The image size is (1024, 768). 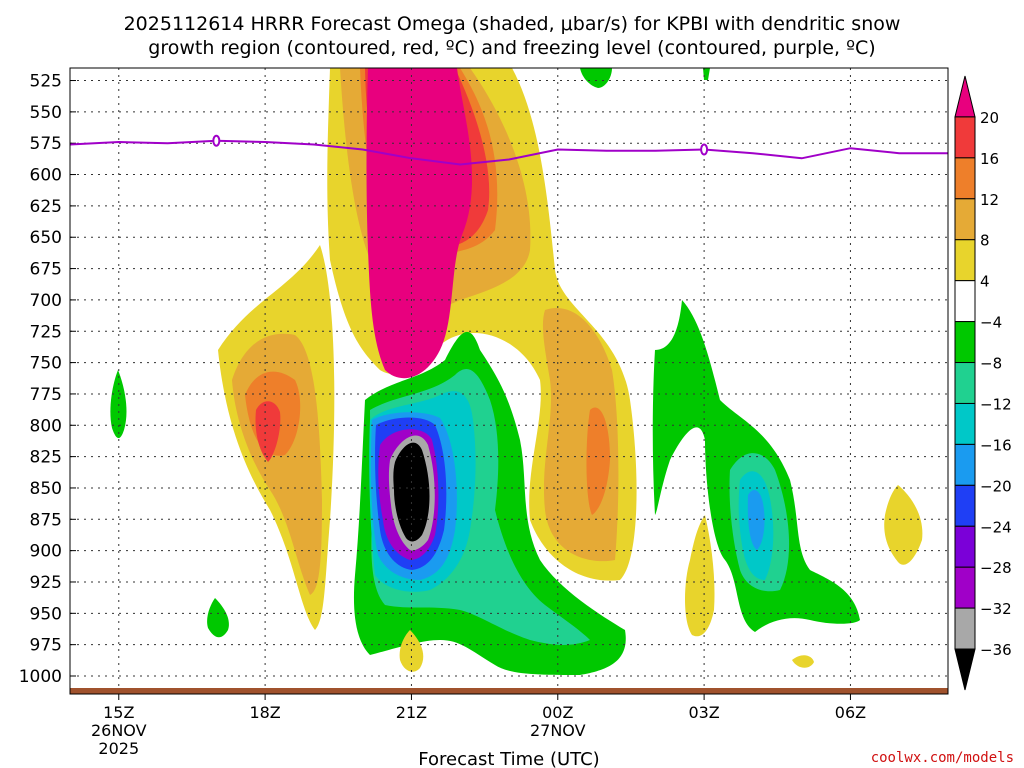 I want to click on omega-region-neg-16-right, so click(x=756, y=520).